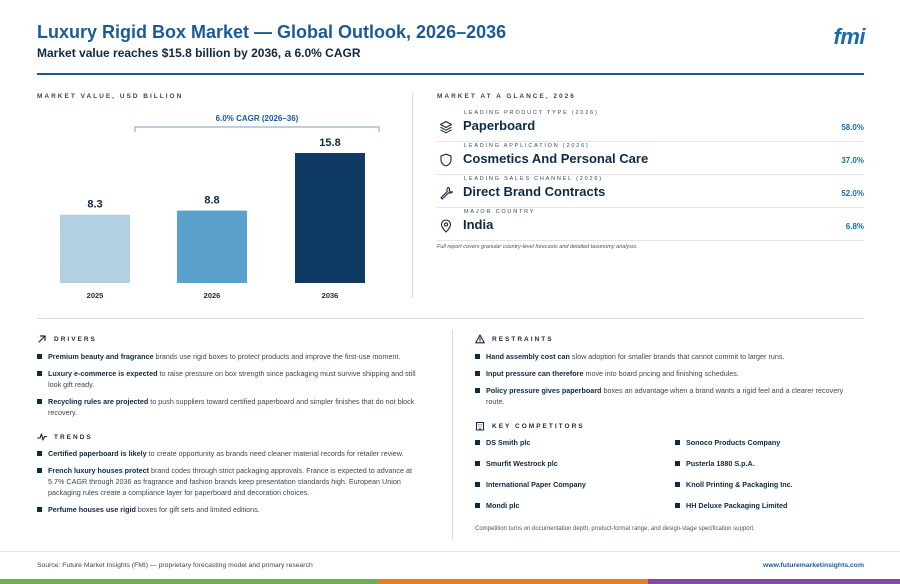 The image size is (900, 584). Describe the element at coordinates (446, 226) in the screenshot. I see `map-pin-icon` at that location.